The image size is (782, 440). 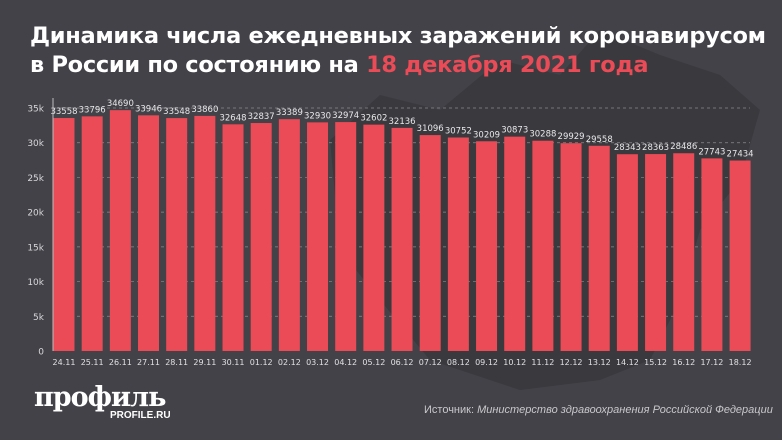 What do you see at coordinates (373, 119) in the screenshot?
I see `data-label: 32602` at bounding box center [373, 119].